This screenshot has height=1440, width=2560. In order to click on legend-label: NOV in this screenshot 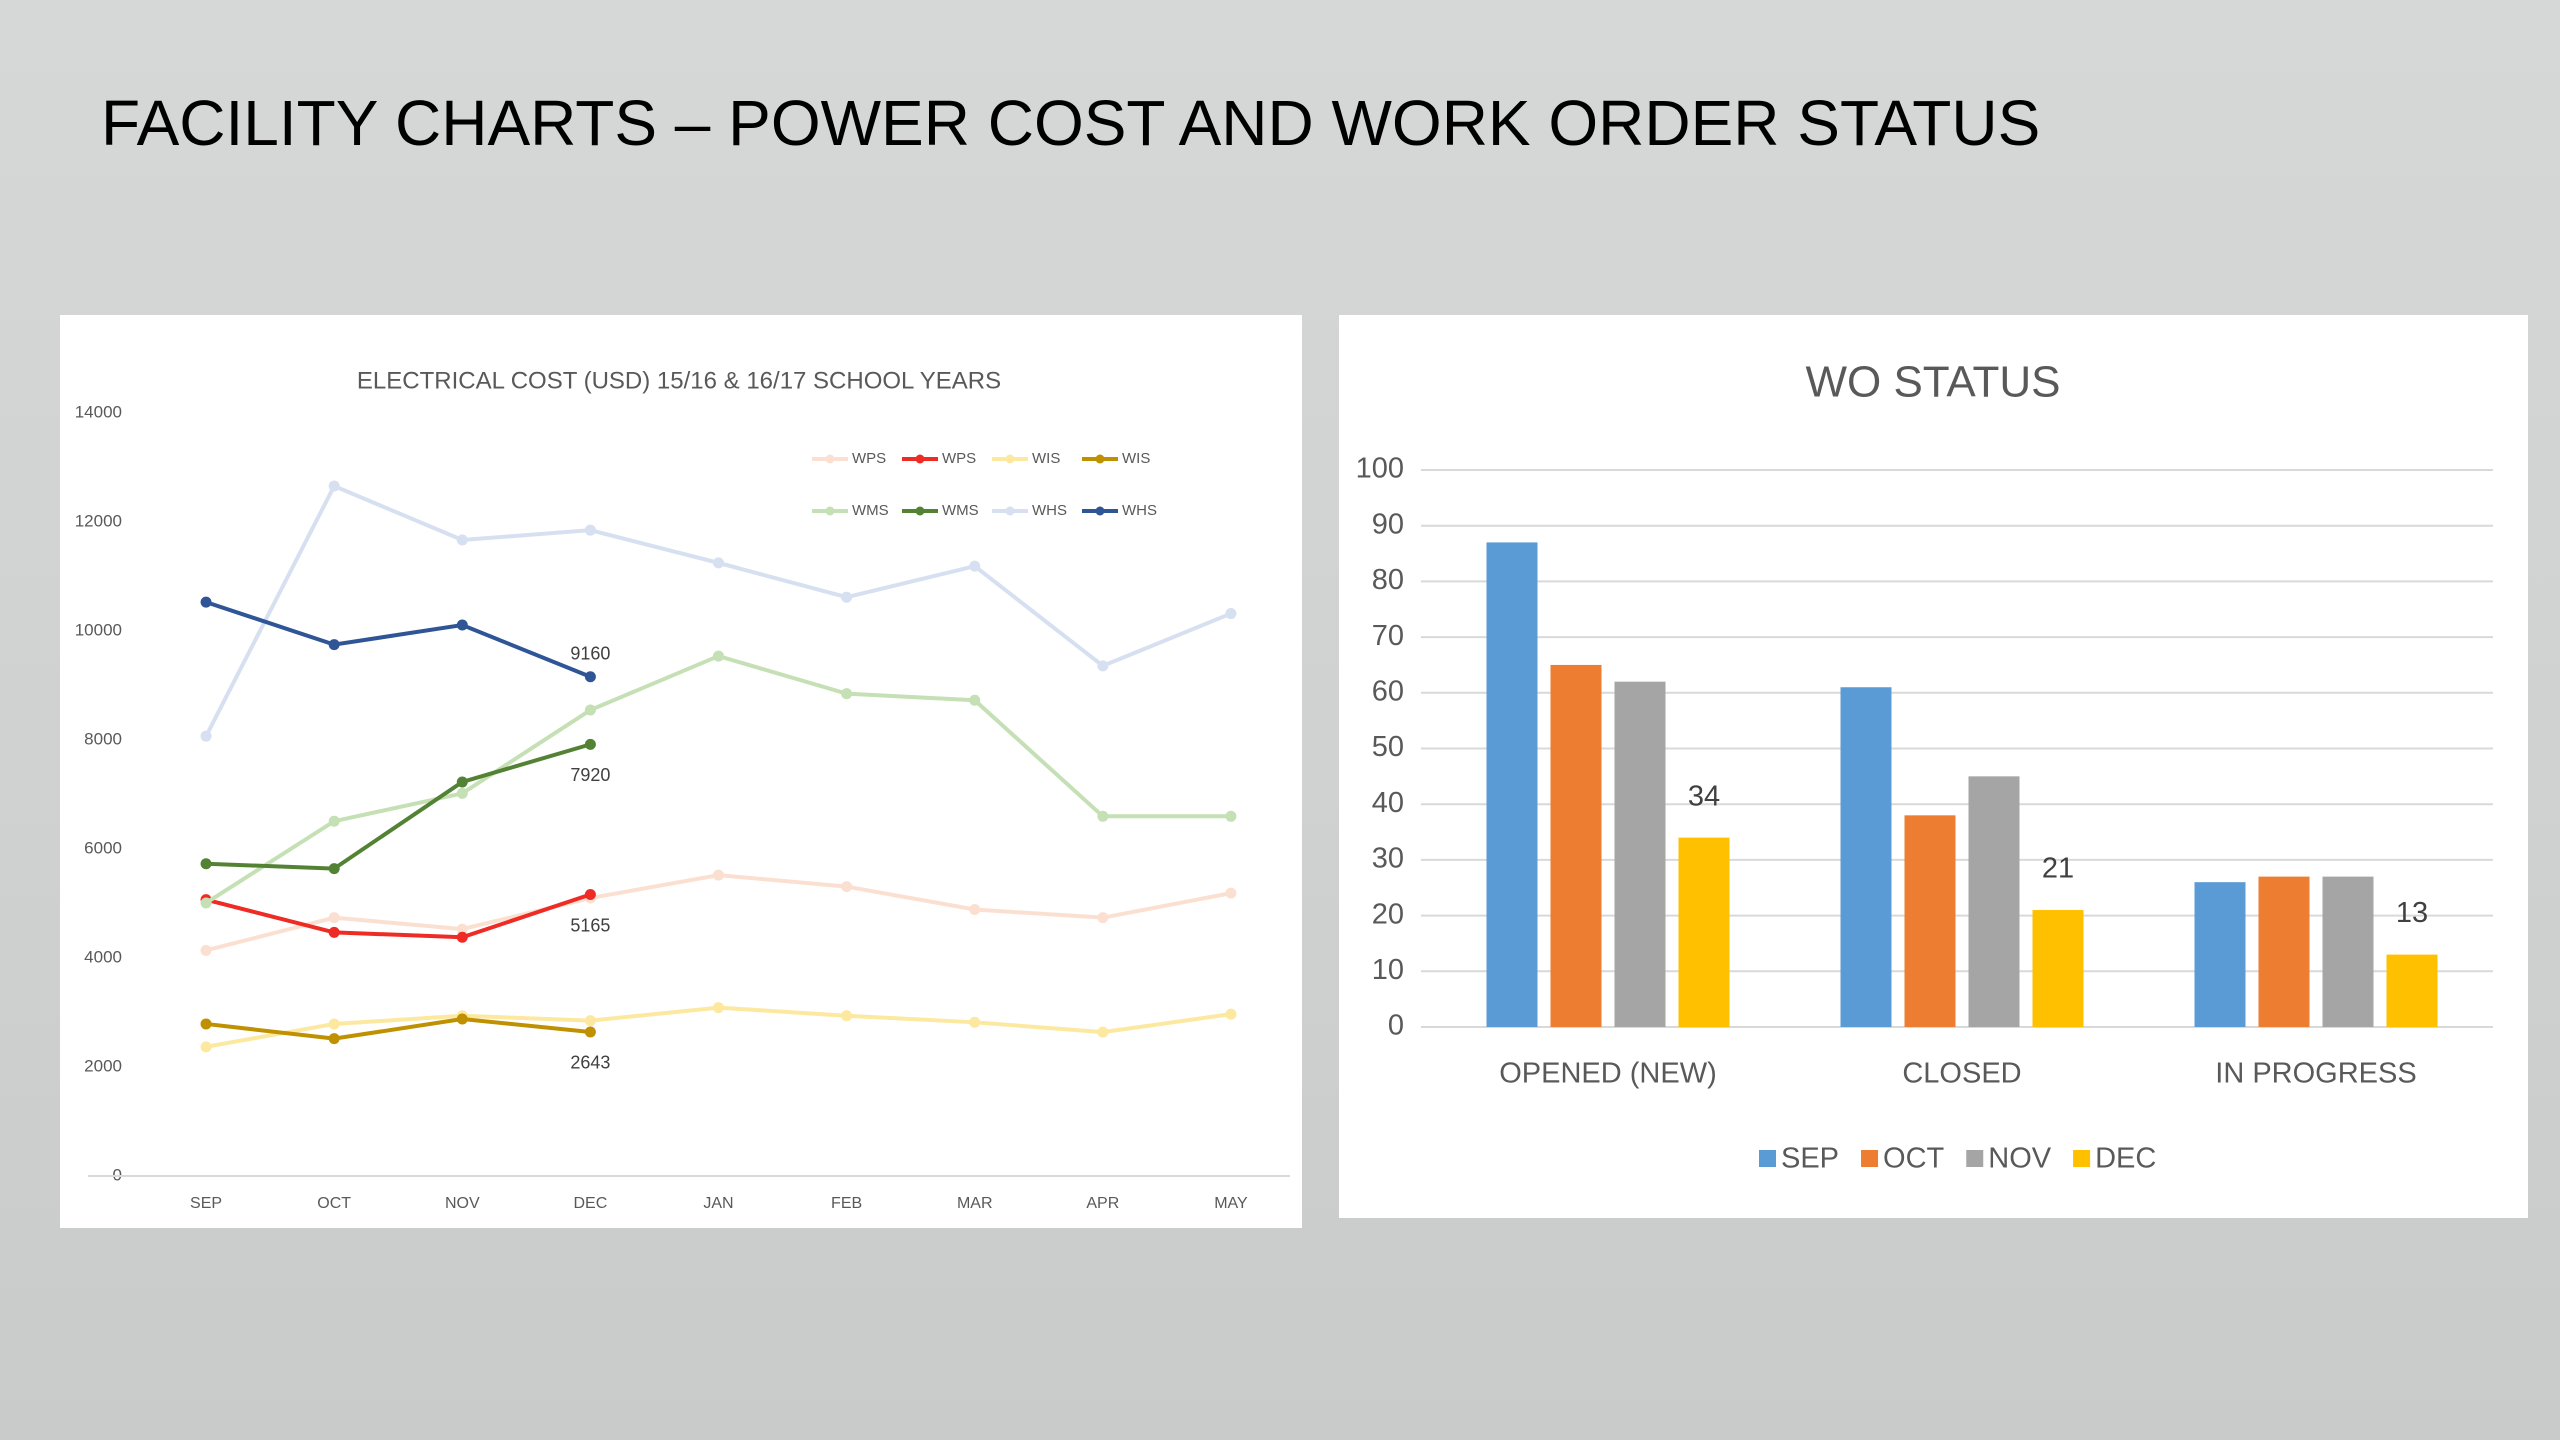, I will do `click(2020, 1159)`.